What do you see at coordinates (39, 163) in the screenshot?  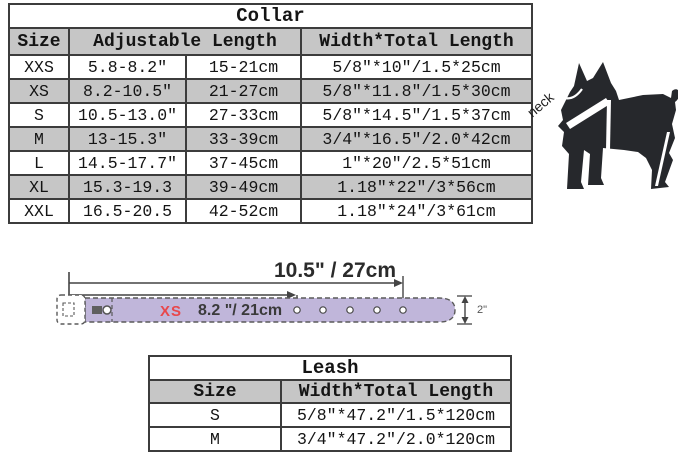 I see `cell-size: L` at bounding box center [39, 163].